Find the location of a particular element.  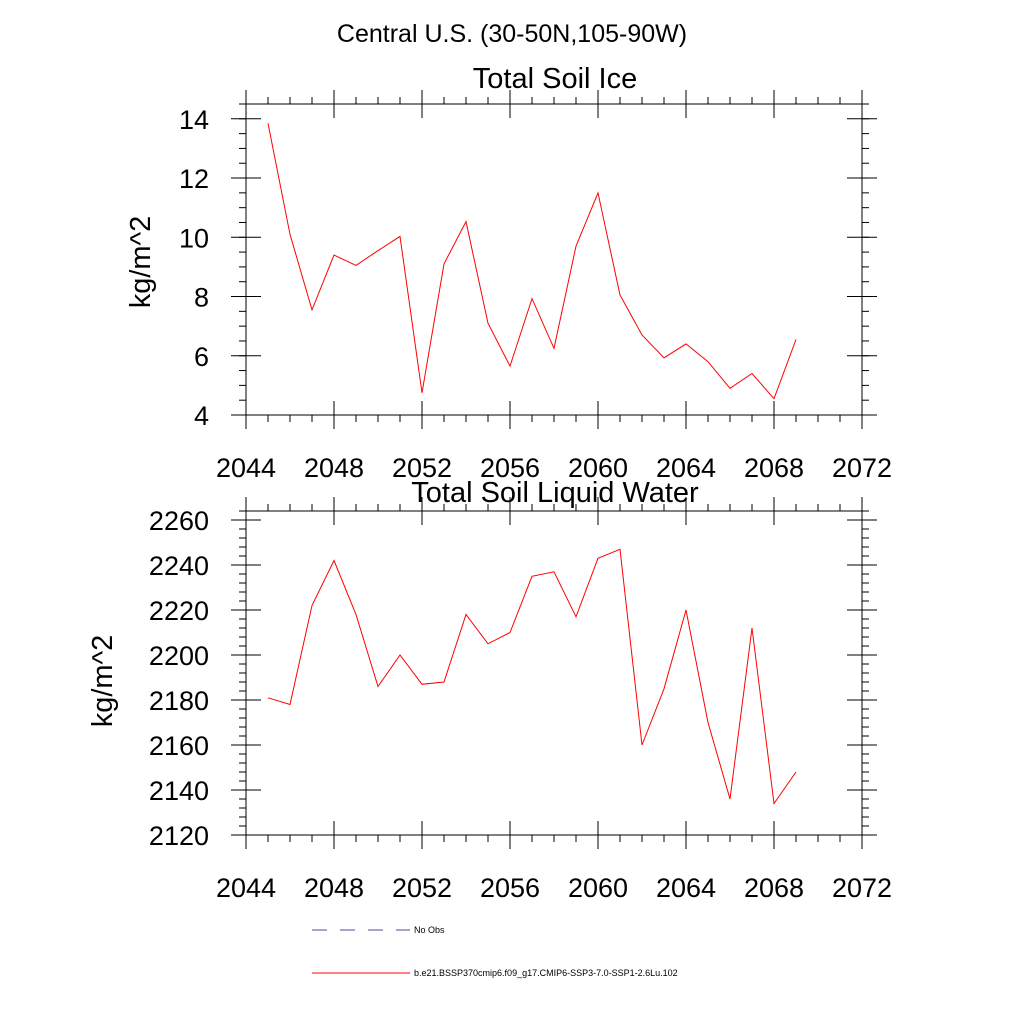

y-tick-label: 8 is located at coordinates (201, 298).